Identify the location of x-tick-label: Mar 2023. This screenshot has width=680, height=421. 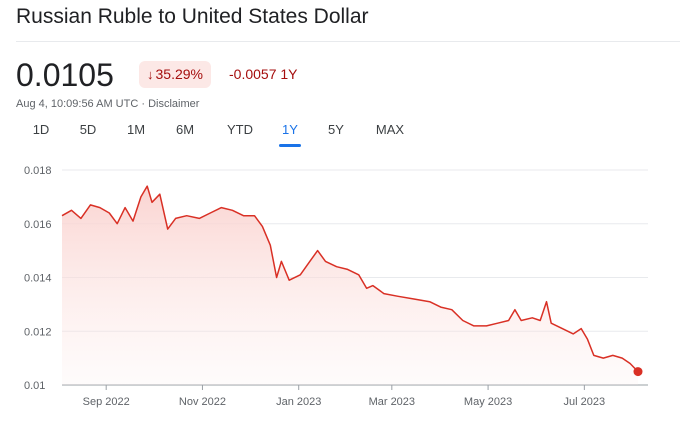
(392, 402).